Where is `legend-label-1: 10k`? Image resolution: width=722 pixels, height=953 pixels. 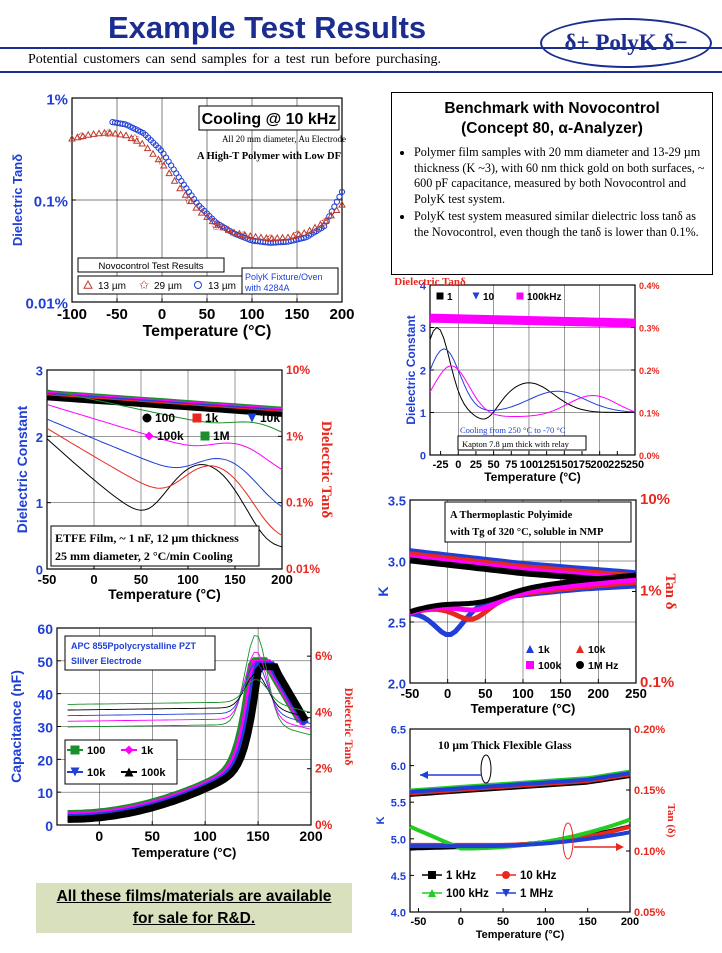 legend-label-1: 10k is located at coordinates (597, 650).